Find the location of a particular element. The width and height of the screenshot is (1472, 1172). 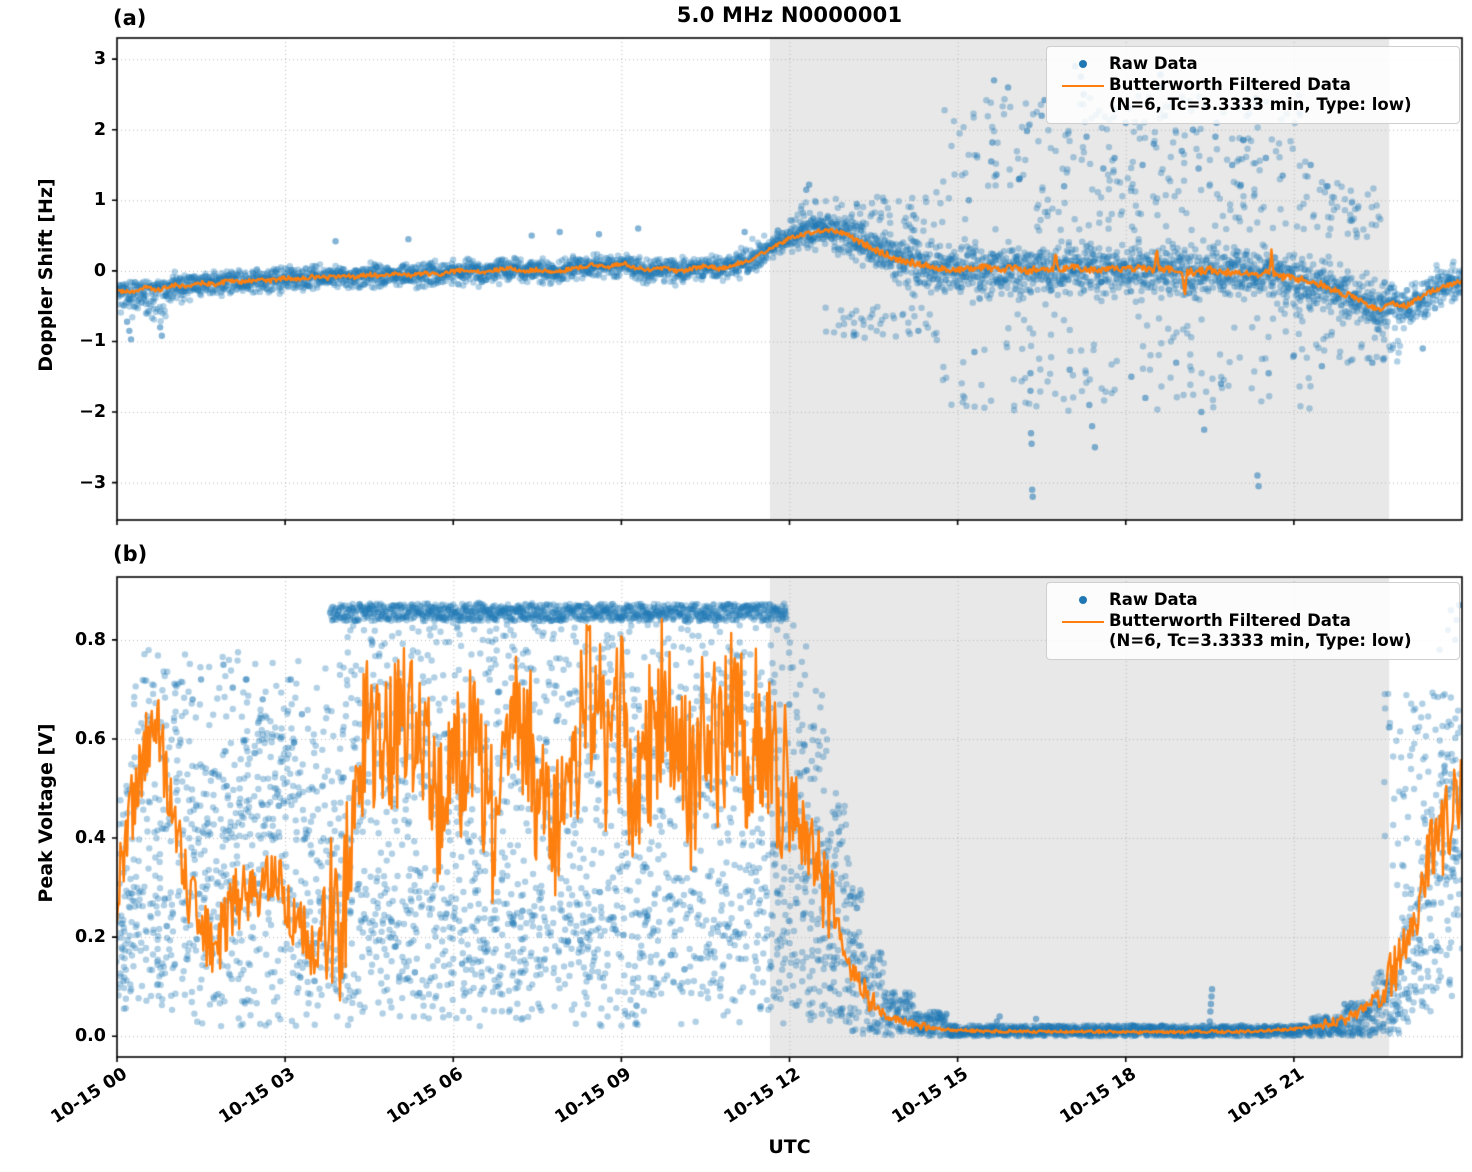

x-axis-label: UTC is located at coordinates (789, 1147).